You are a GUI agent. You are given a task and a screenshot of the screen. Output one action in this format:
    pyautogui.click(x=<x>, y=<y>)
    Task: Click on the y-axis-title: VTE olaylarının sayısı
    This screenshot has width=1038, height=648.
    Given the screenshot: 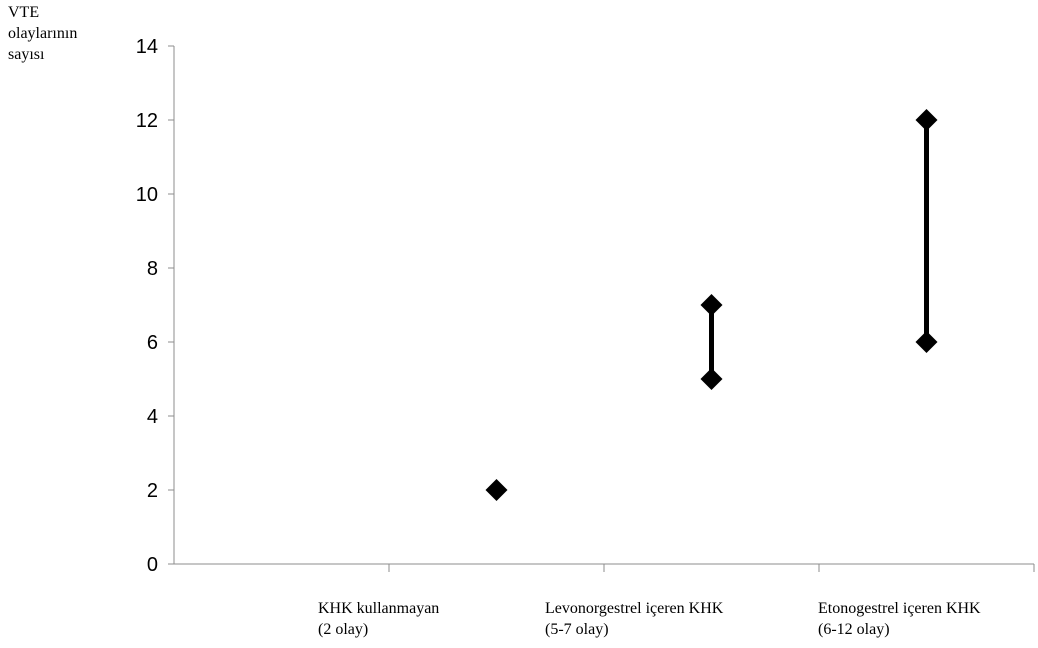 What is the action you would take?
    pyautogui.click(x=63, y=33)
    